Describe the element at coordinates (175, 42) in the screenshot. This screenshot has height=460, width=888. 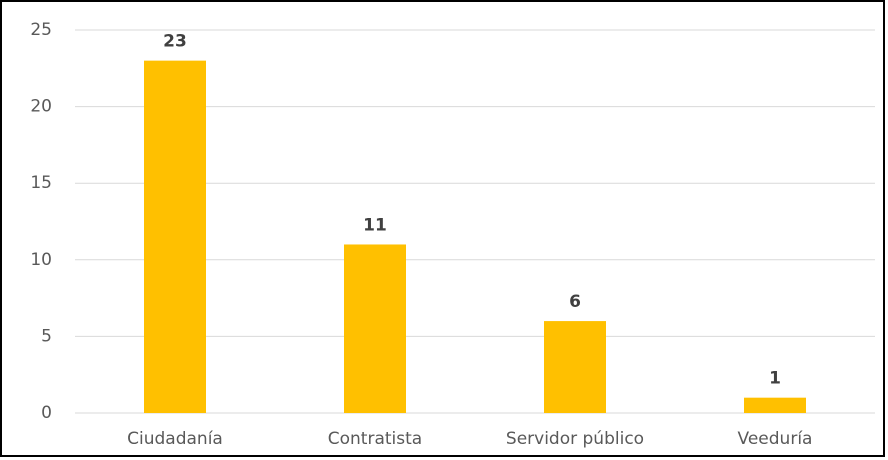
I see `data-label: 23` at that location.